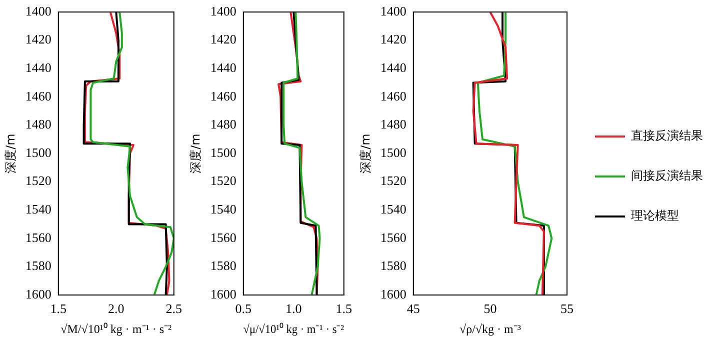 The height and width of the screenshot is (345, 721). Describe the element at coordinates (655, 215) in the screenshot. I see `legend-label: 理论模型` at that location.